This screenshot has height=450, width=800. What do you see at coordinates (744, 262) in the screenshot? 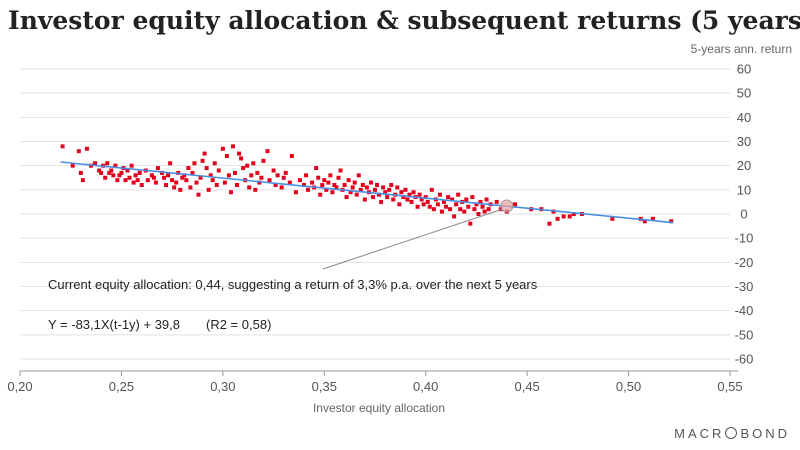
I see `y-tick-label: -20` at bounding box center [744, 262].